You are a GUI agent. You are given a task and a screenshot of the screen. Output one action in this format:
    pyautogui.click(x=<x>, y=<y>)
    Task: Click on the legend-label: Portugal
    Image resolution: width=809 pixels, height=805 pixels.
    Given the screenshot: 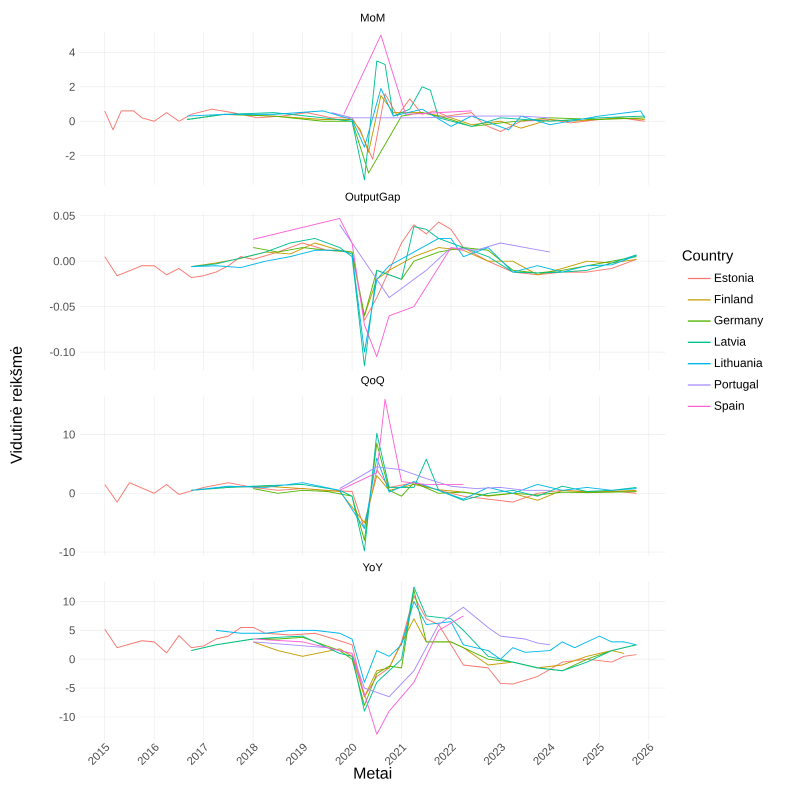 What is the action you would take?
    pyautogui.click(x=736, y=385)
    